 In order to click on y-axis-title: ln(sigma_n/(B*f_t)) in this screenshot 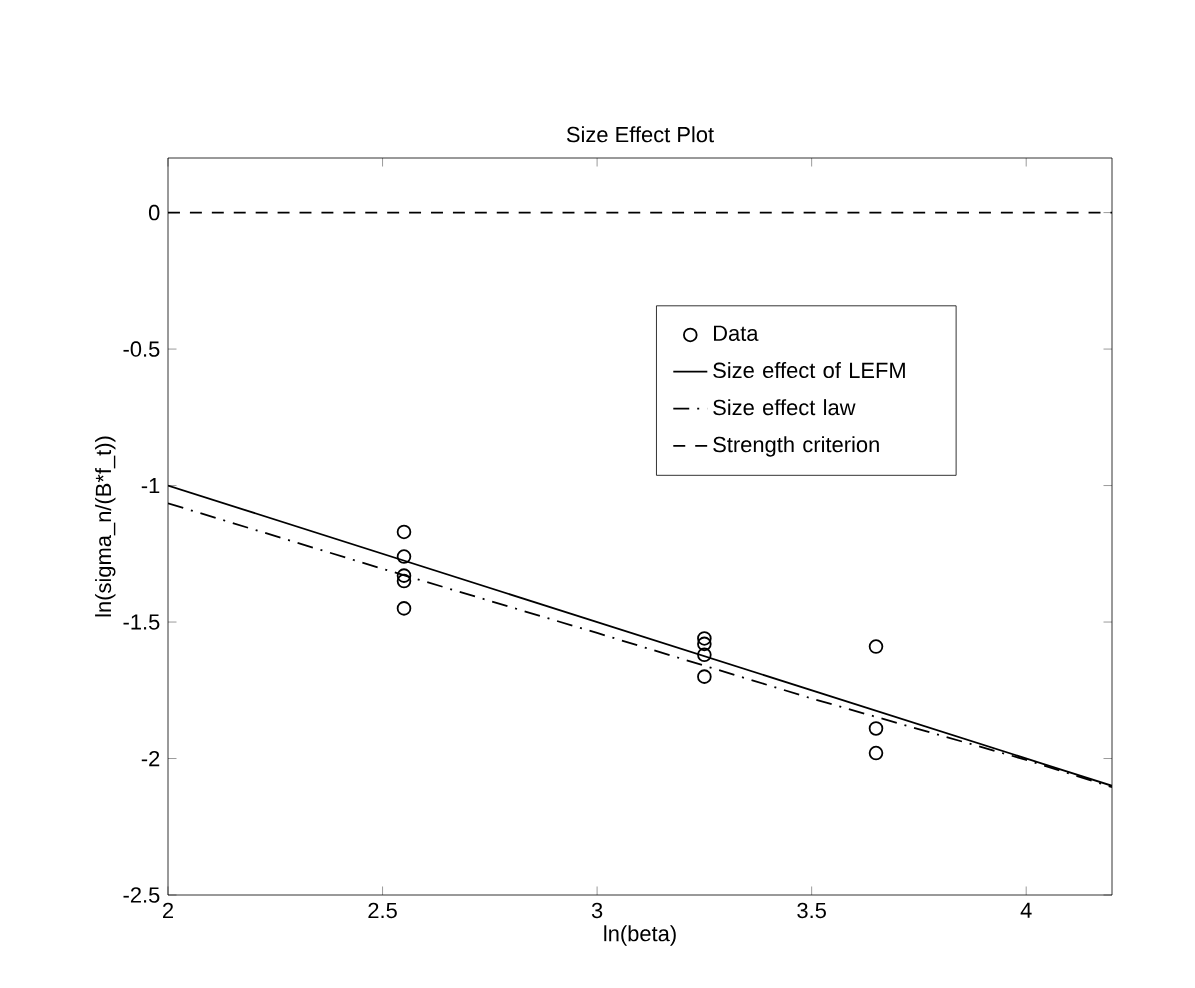, I will do `click(105, 526)`.